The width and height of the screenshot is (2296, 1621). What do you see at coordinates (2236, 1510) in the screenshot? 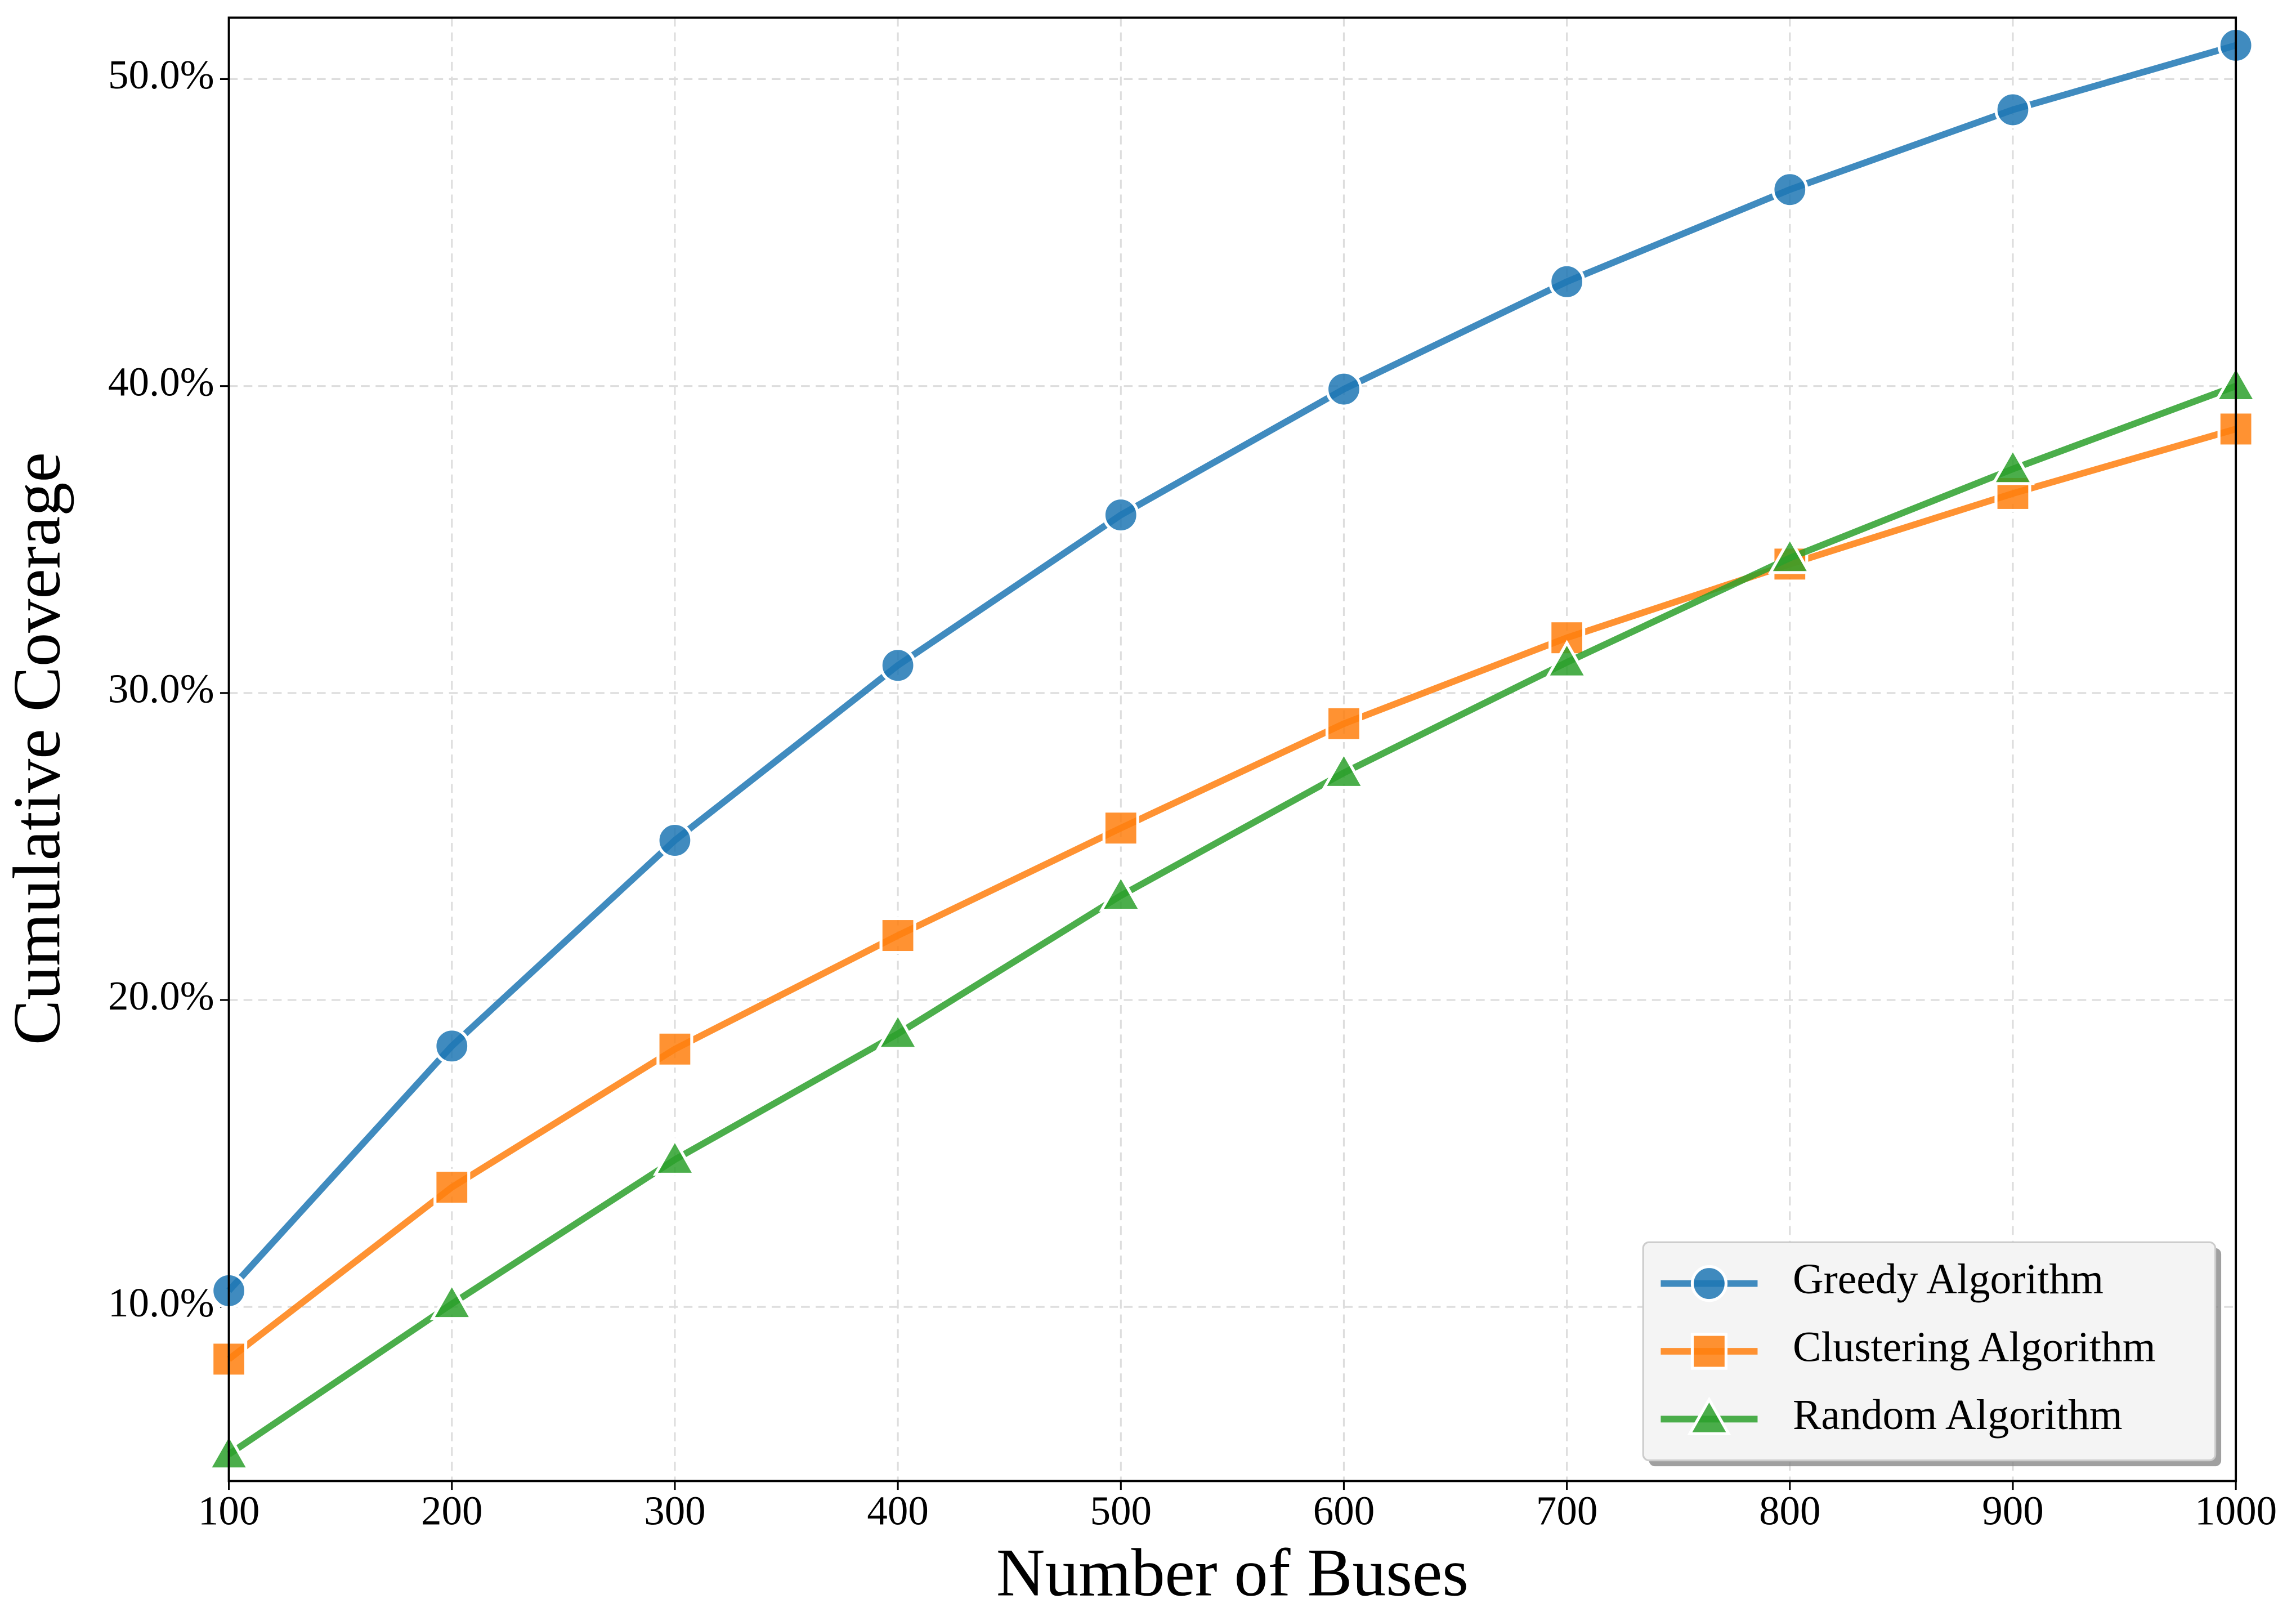
I see `x-tick-label: 1000` at bounding box center [2236, 1510].